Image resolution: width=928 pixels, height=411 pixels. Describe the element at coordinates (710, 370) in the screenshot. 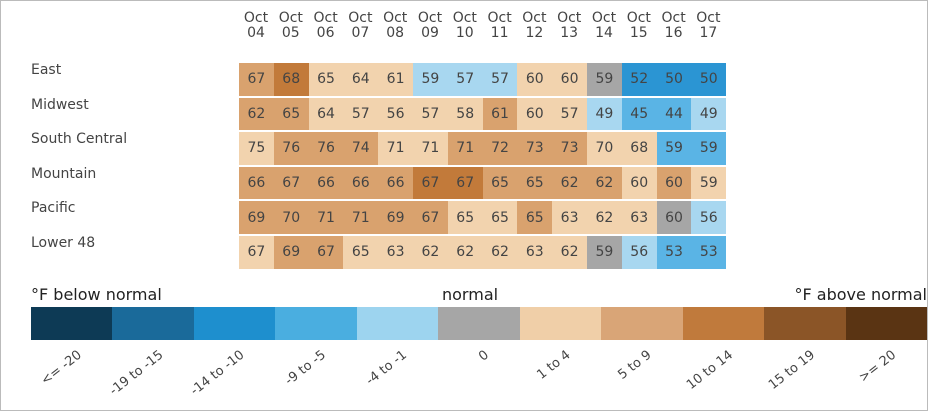

I see `legend-label: 10 to 14` at that location.